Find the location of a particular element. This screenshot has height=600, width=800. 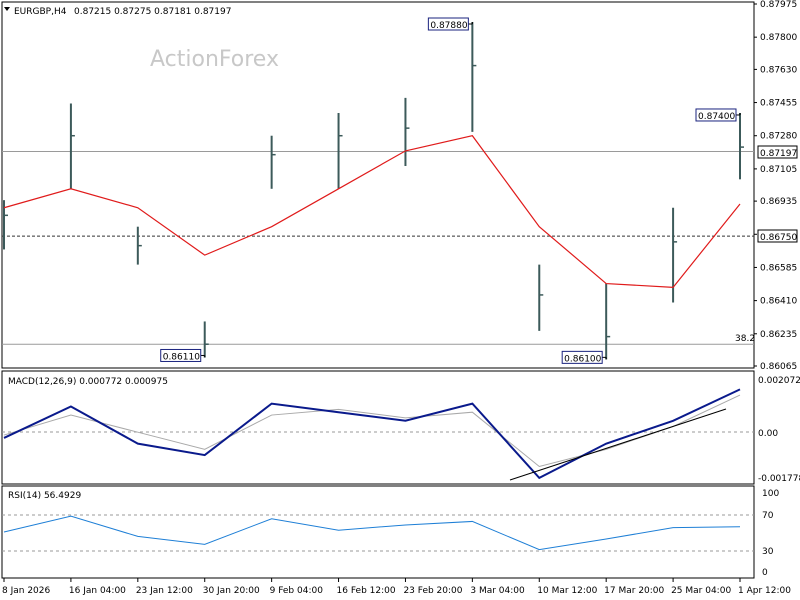

price-tick-label: 0.86235 is located at coordinates (778, 335).